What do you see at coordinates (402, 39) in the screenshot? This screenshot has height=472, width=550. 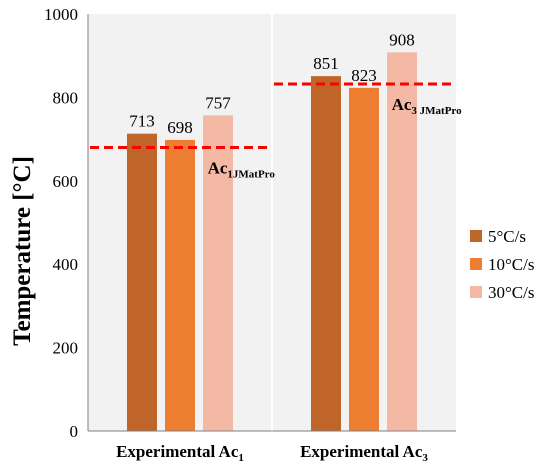 I see `data-label: 908` at bounding box center [402, 39].